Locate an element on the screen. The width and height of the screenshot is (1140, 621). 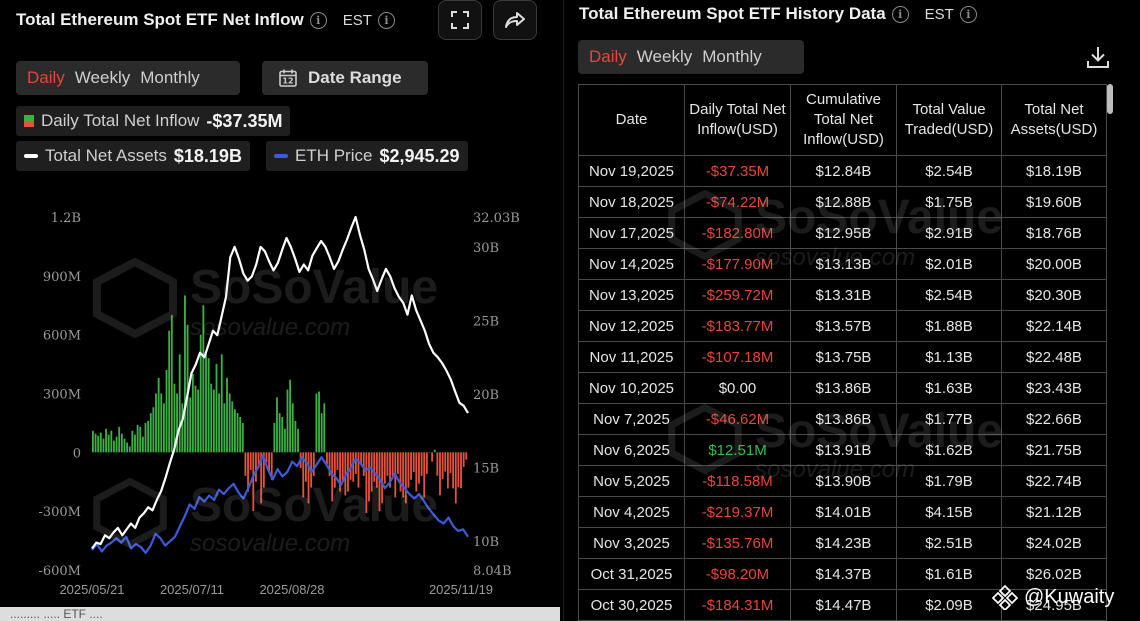
right-axis-tick-label: 32.03B is located at coordinates (496, 218).